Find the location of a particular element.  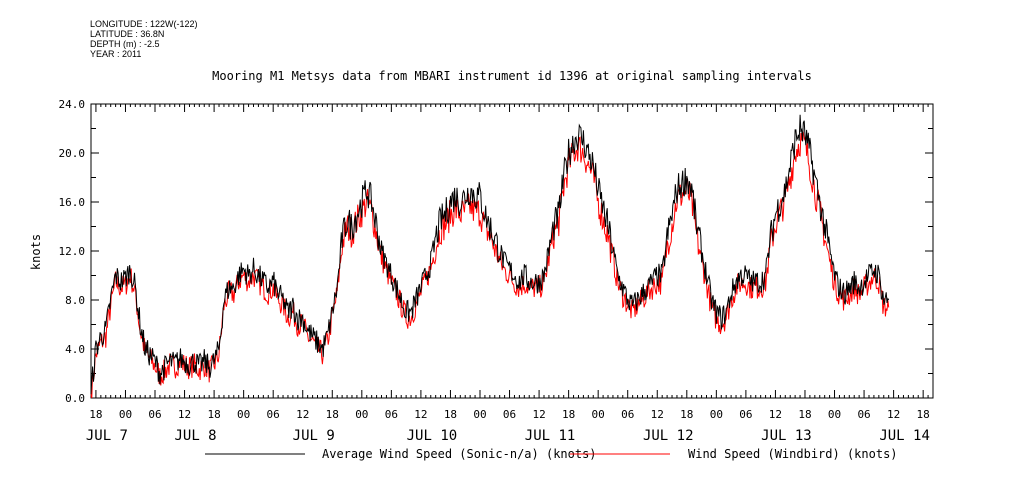

longitude-label: LONGITUDE : 122W(-122) is located at coordinates (144, 24).